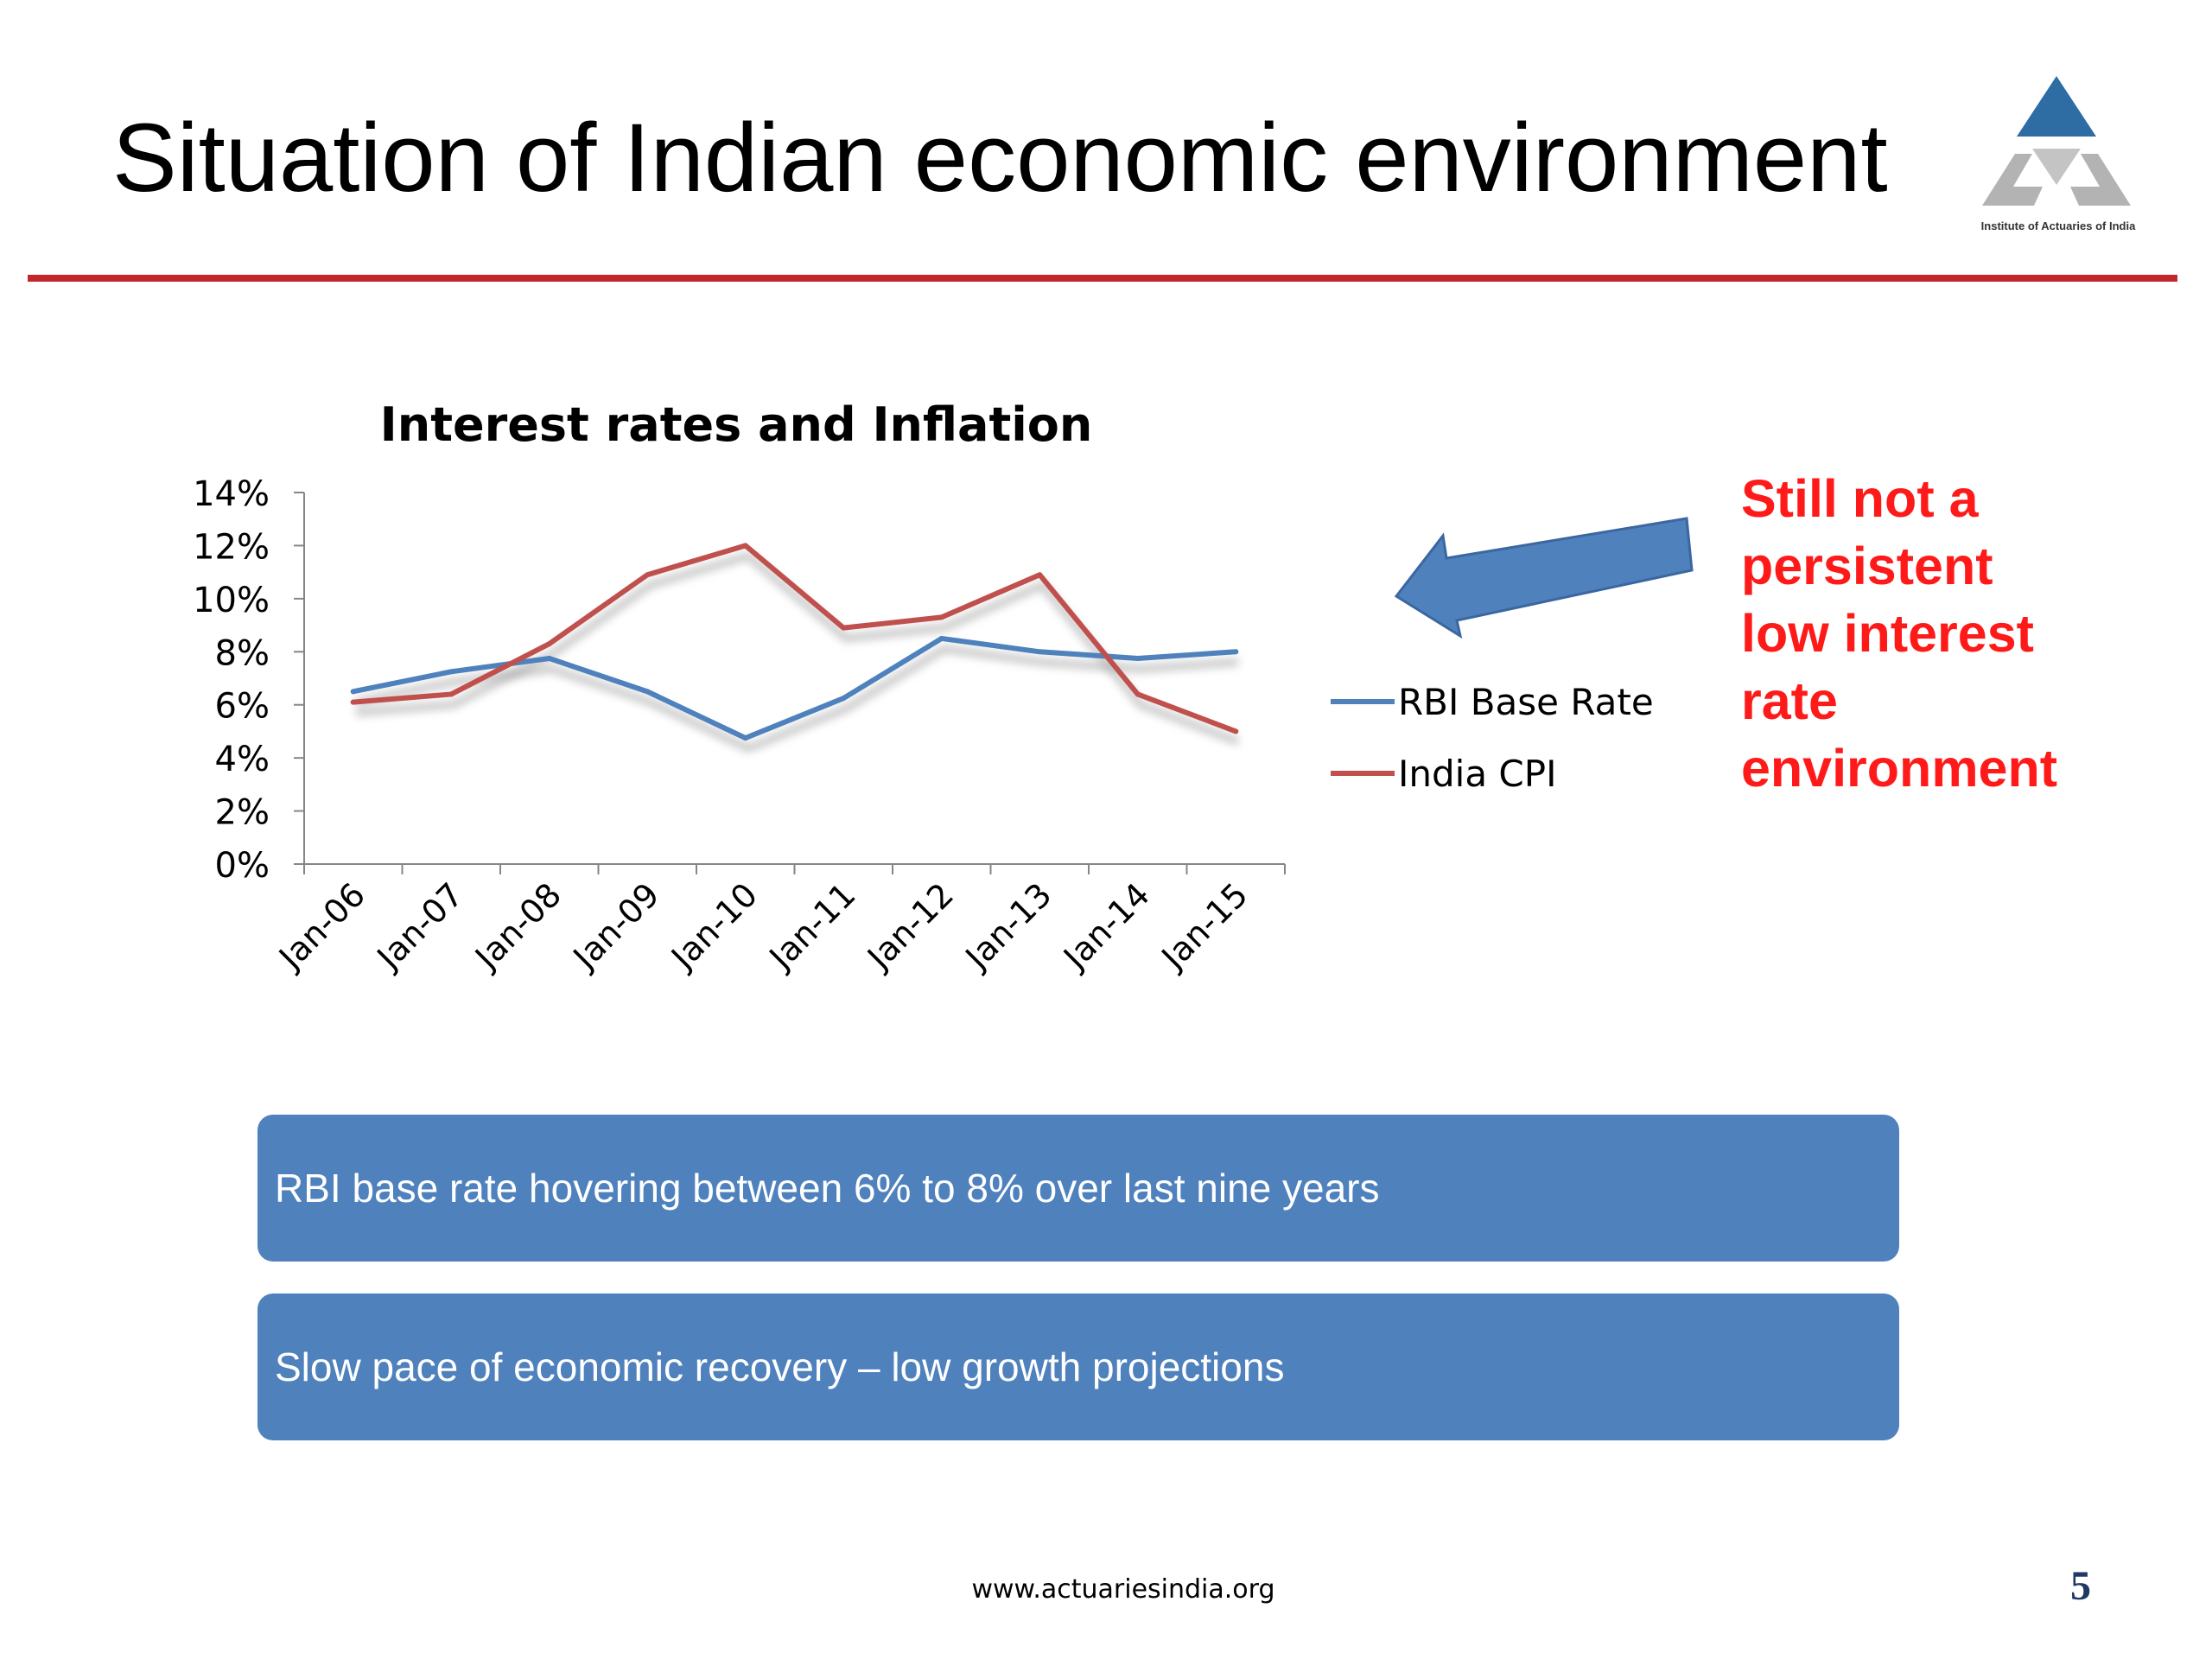 This screenshot has width=2212, height=1659. I want to click on callout-line-2: persistent, so click(1867, 566).